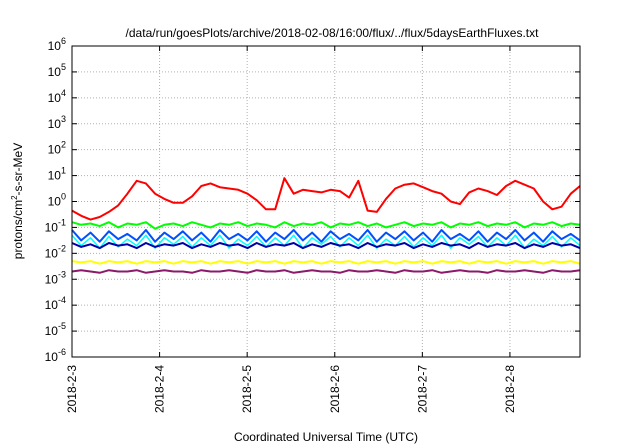  I want to click on x-tick-label: 2018-2-3, so click(72, 389).